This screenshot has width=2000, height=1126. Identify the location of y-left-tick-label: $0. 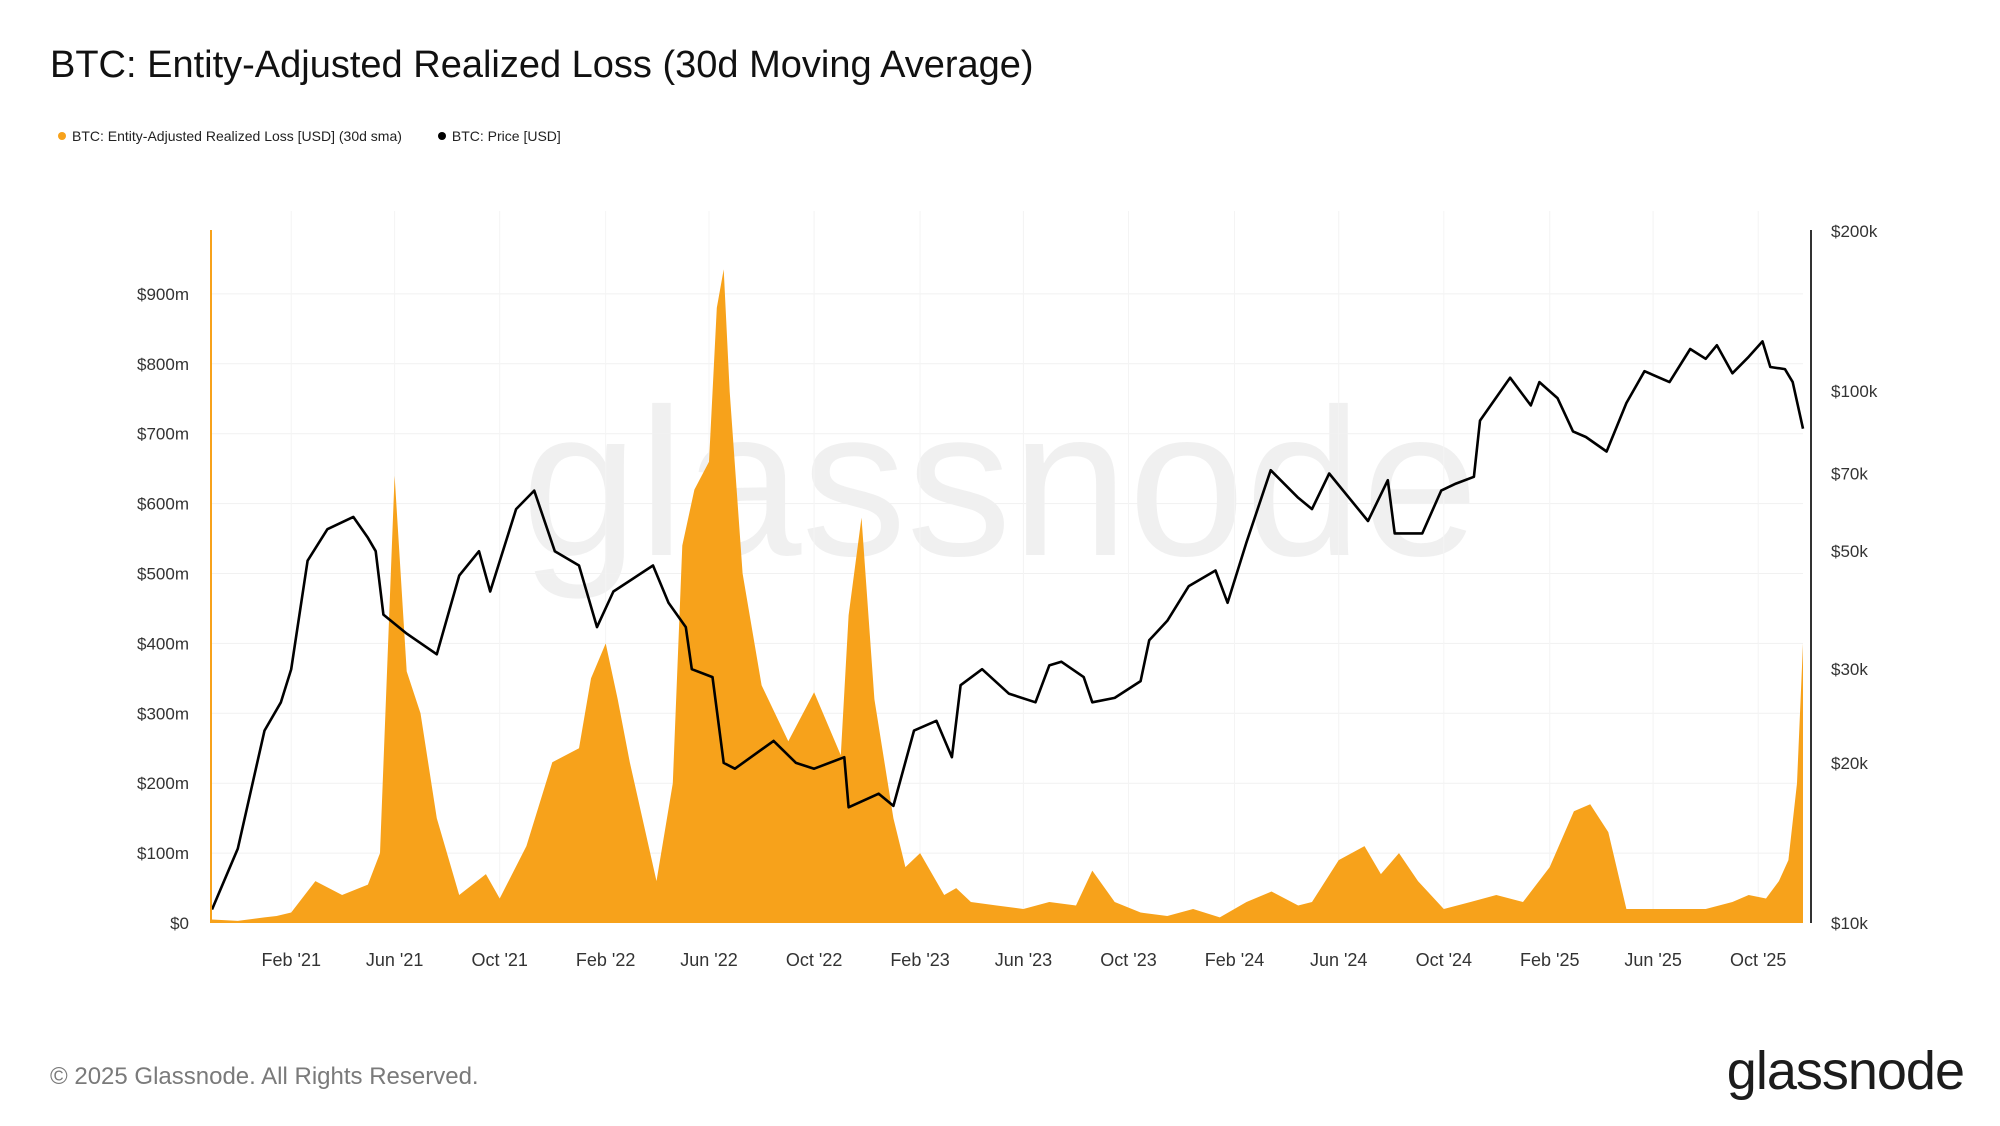
(179, 923).